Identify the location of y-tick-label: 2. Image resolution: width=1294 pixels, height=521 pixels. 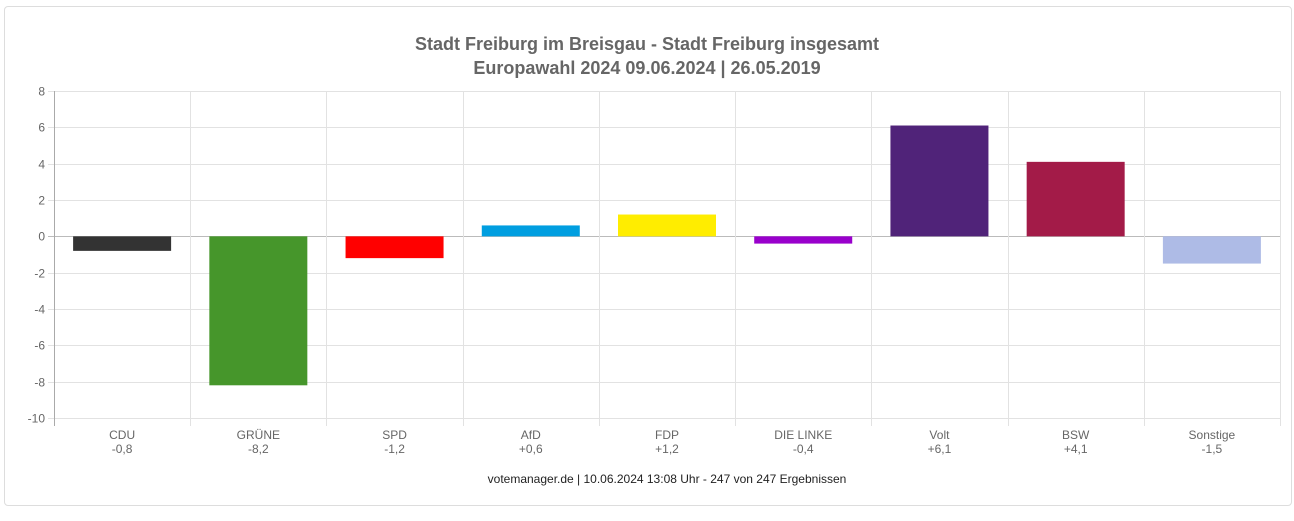
(41, 201).